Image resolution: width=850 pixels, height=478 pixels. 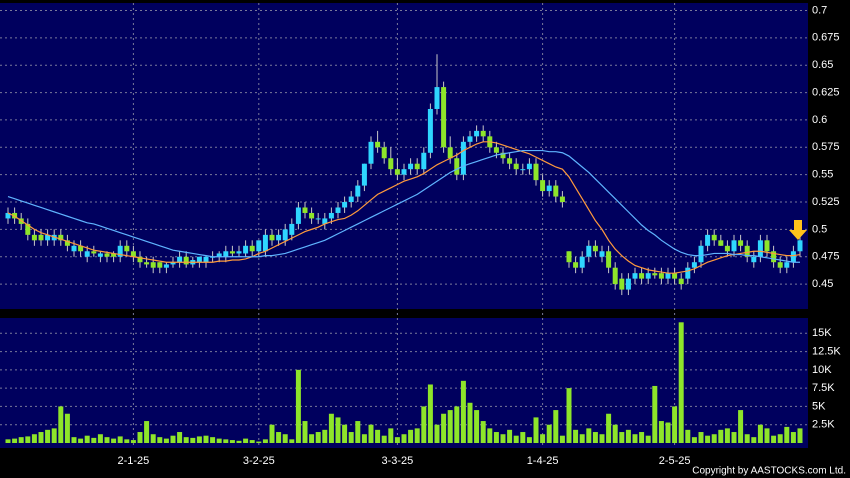 I want to click on y-tick-label: 0.475, so click(x=826, y=257).